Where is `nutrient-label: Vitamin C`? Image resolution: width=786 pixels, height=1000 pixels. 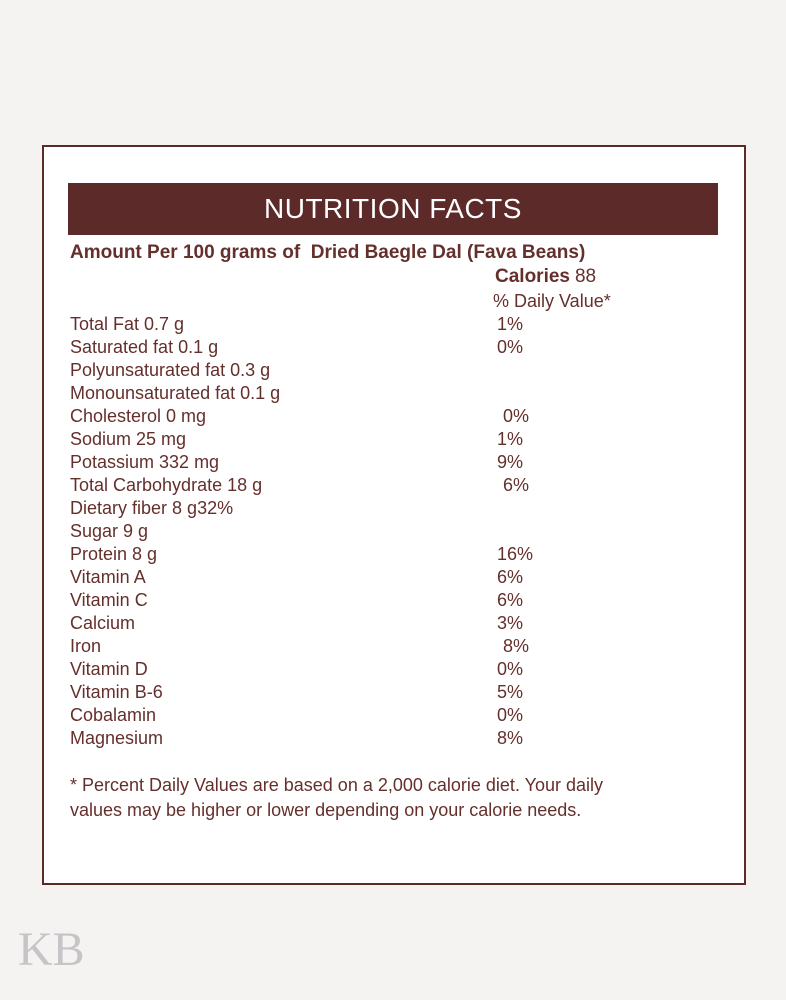
nutrient-label: Vitamin C is located at coordinates (109, 600).